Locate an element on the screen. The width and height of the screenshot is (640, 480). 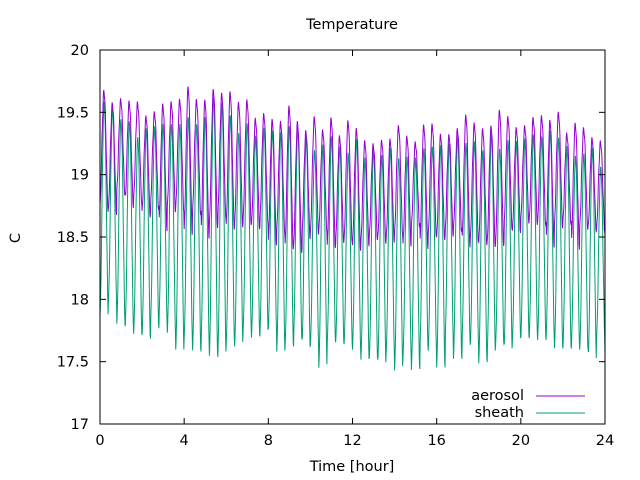
y-tick-label: 19.5 is located at coordinates (73, 113).